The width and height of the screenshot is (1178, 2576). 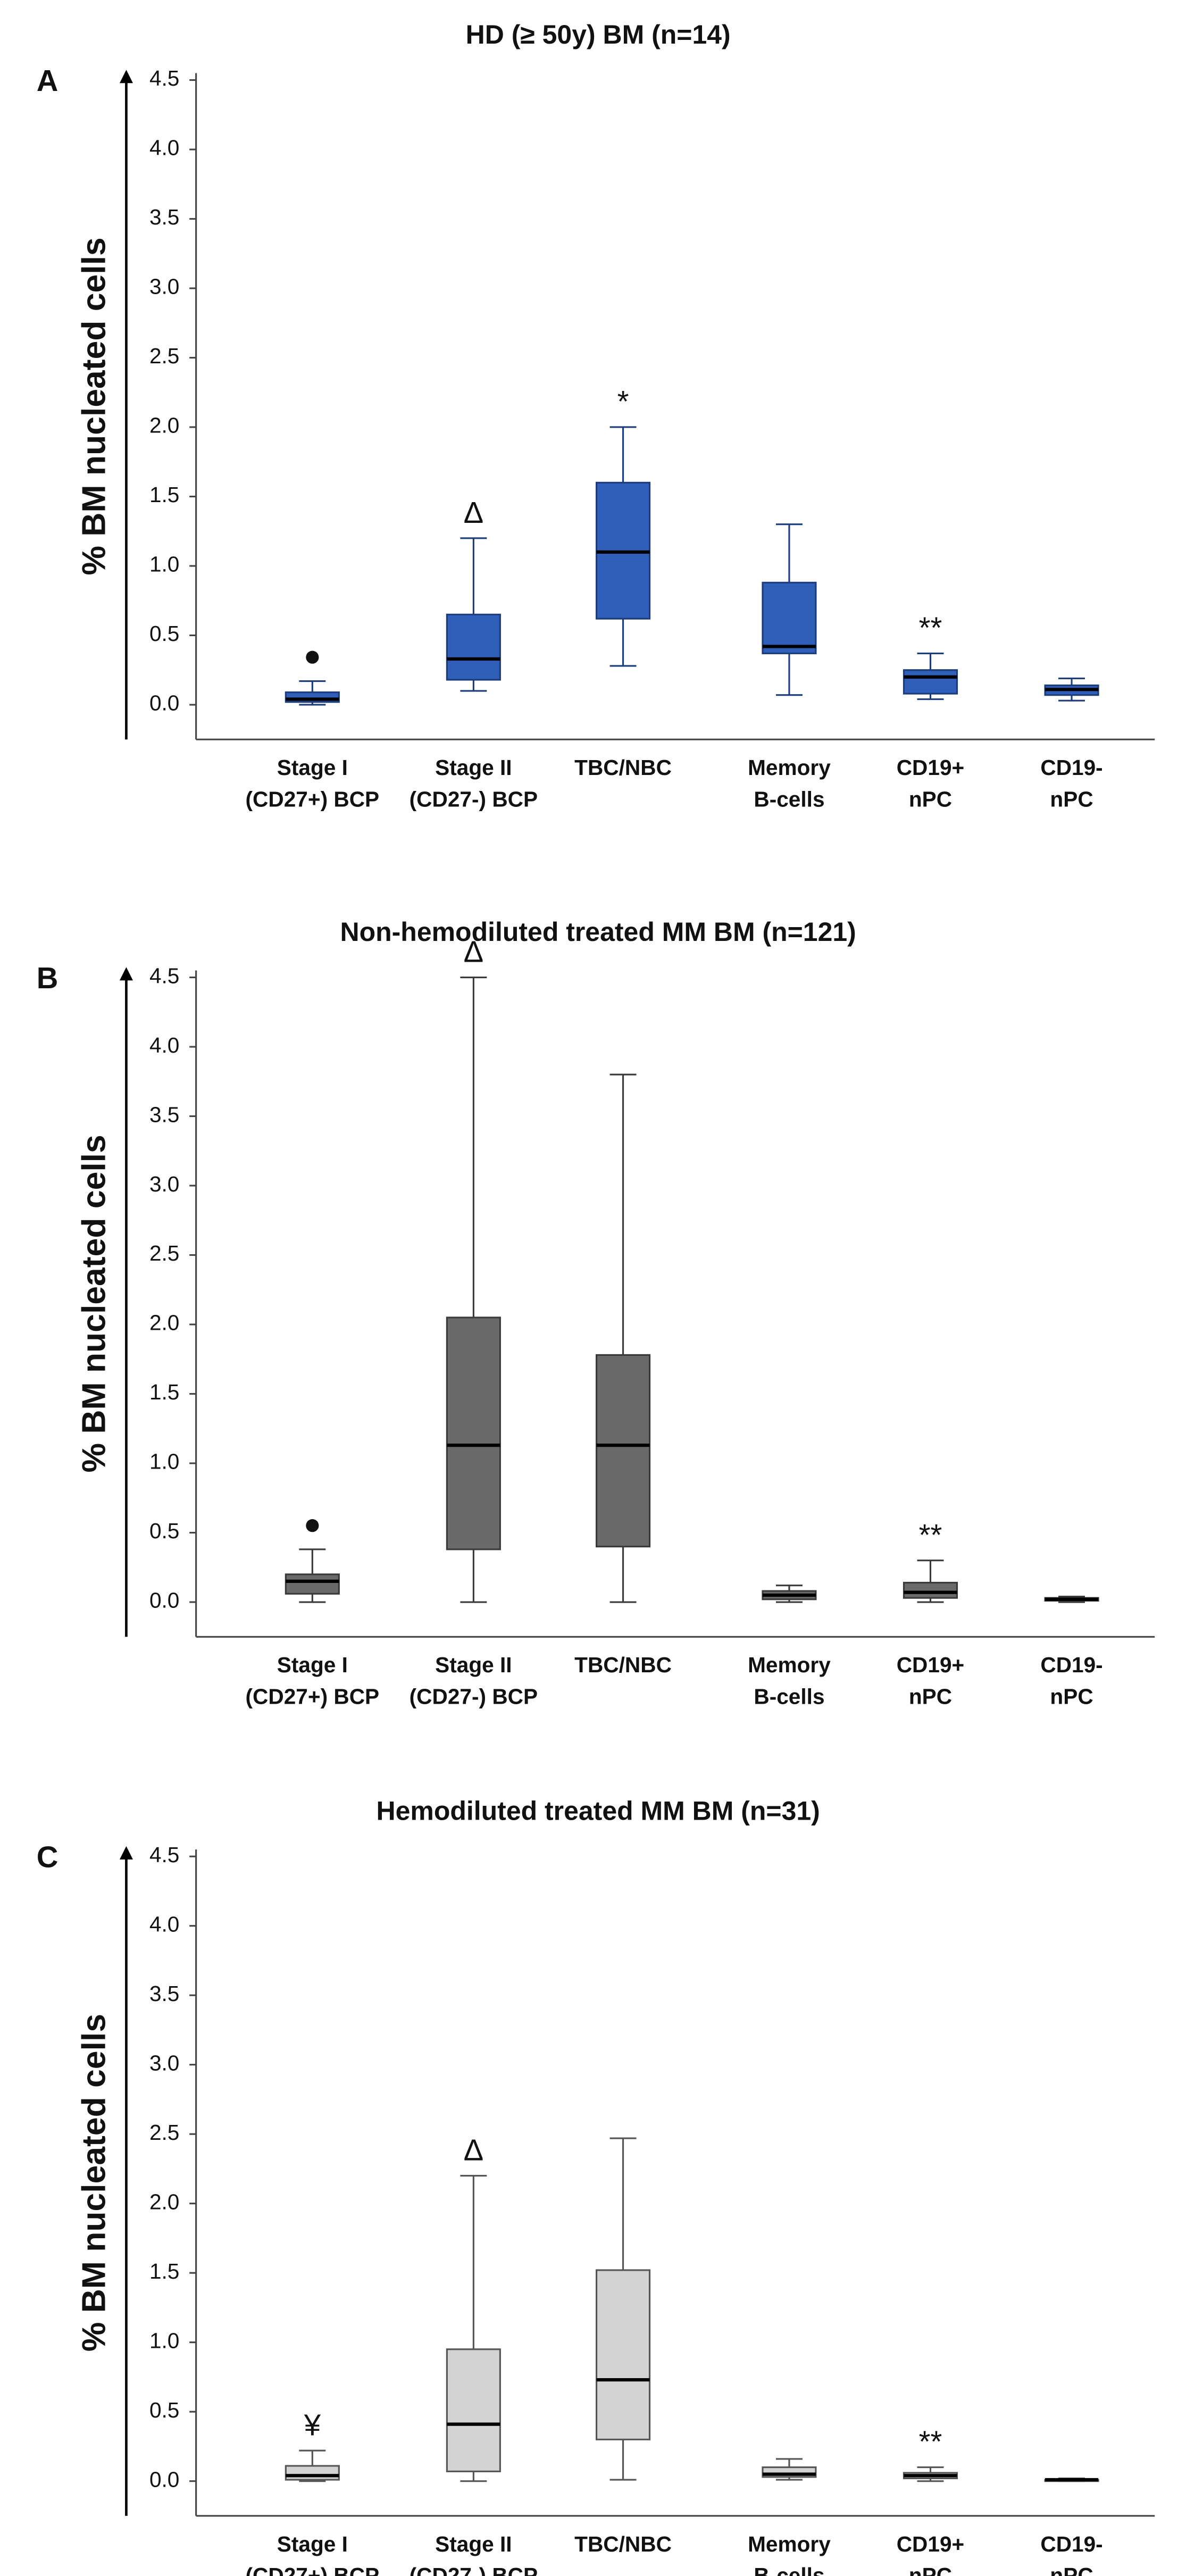 What do you see at coordinates (599, 1811) in the screenshot?
I see `chart-title: Hemodiluted treated MM BM (n=31)` at bounding box center [599, 1811].